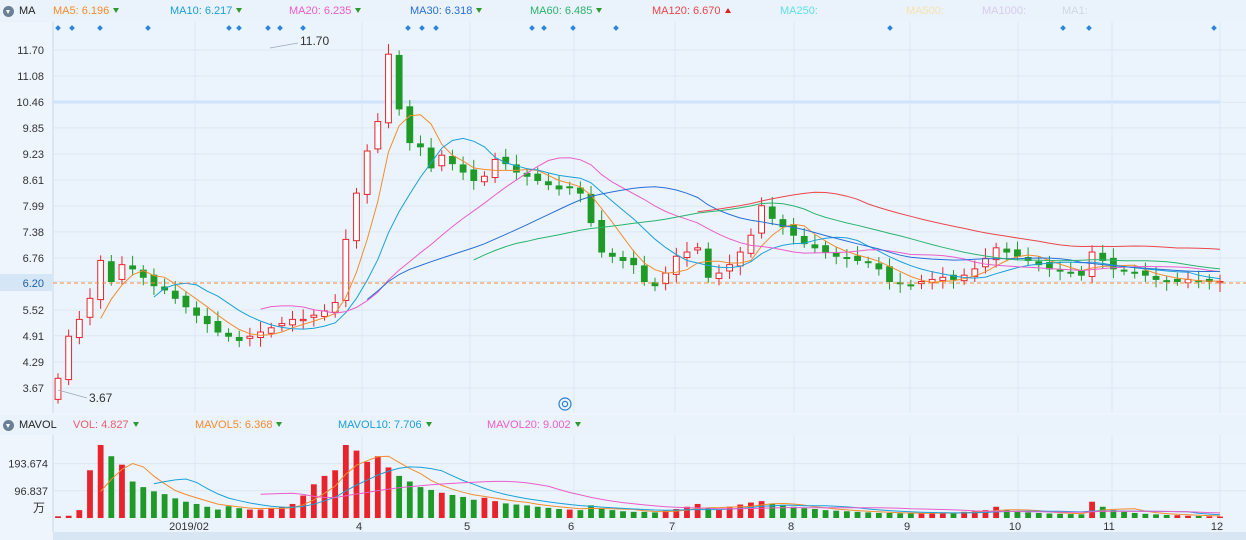  I want to click on ma-legend-item: MA1:, so click(1075, 11).